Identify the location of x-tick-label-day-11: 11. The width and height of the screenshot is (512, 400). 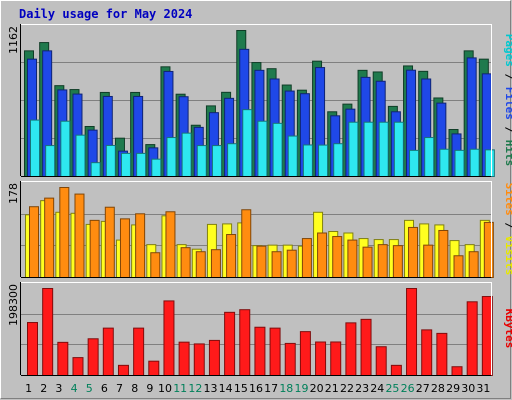
(180, 388).